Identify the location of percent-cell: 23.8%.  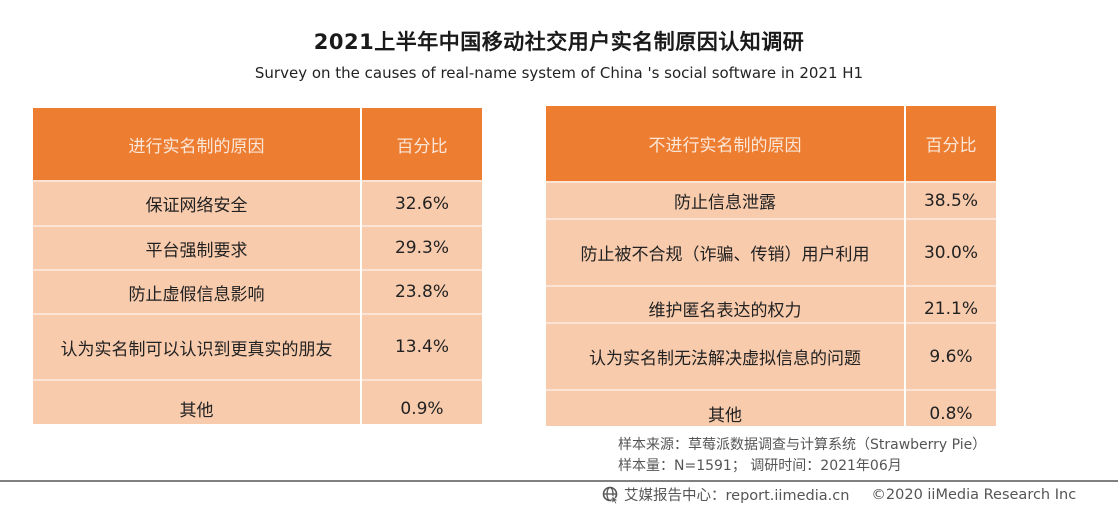
(421, 291).